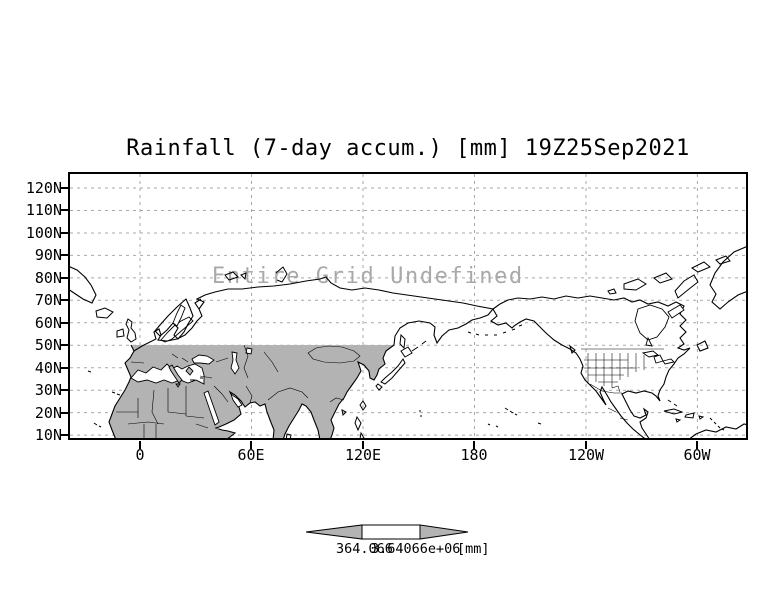  I want to click on y-tick-label: 40N, so click(48, 368).